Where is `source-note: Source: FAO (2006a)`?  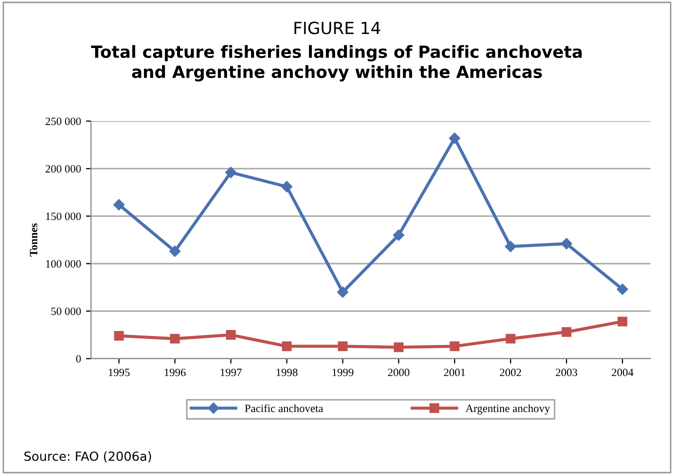 source-note: Source: FAO (2006a) is located at coordinates (88, 456).